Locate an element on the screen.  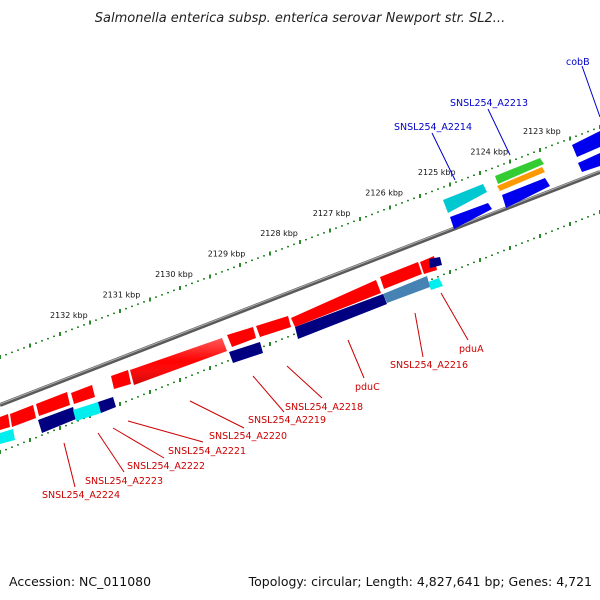
gene-label-A2224: SNSL254_A2224 is located at coordinates (81, 495).